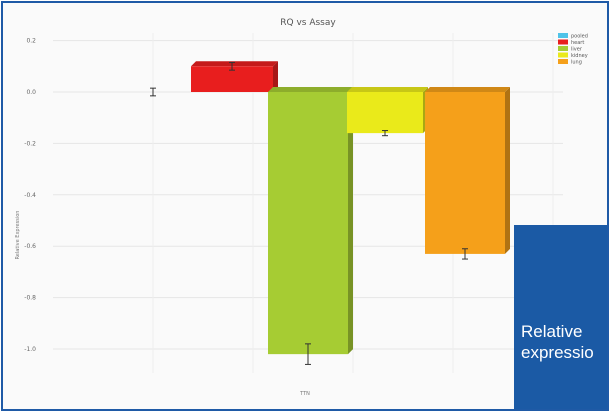 The image size is (614, 417). I want to click on y-tick-label: -0.4, so click(30, 195).